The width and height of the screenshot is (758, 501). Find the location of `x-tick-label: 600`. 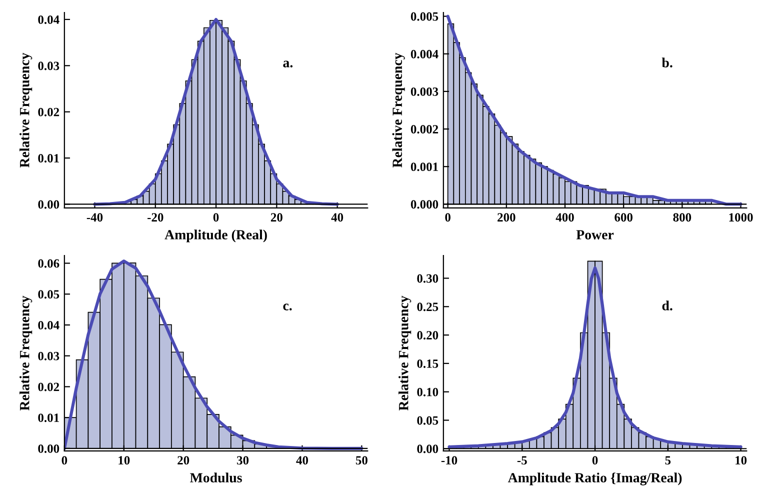

x-tick-label: 600 is located at coordinates (623, 217).